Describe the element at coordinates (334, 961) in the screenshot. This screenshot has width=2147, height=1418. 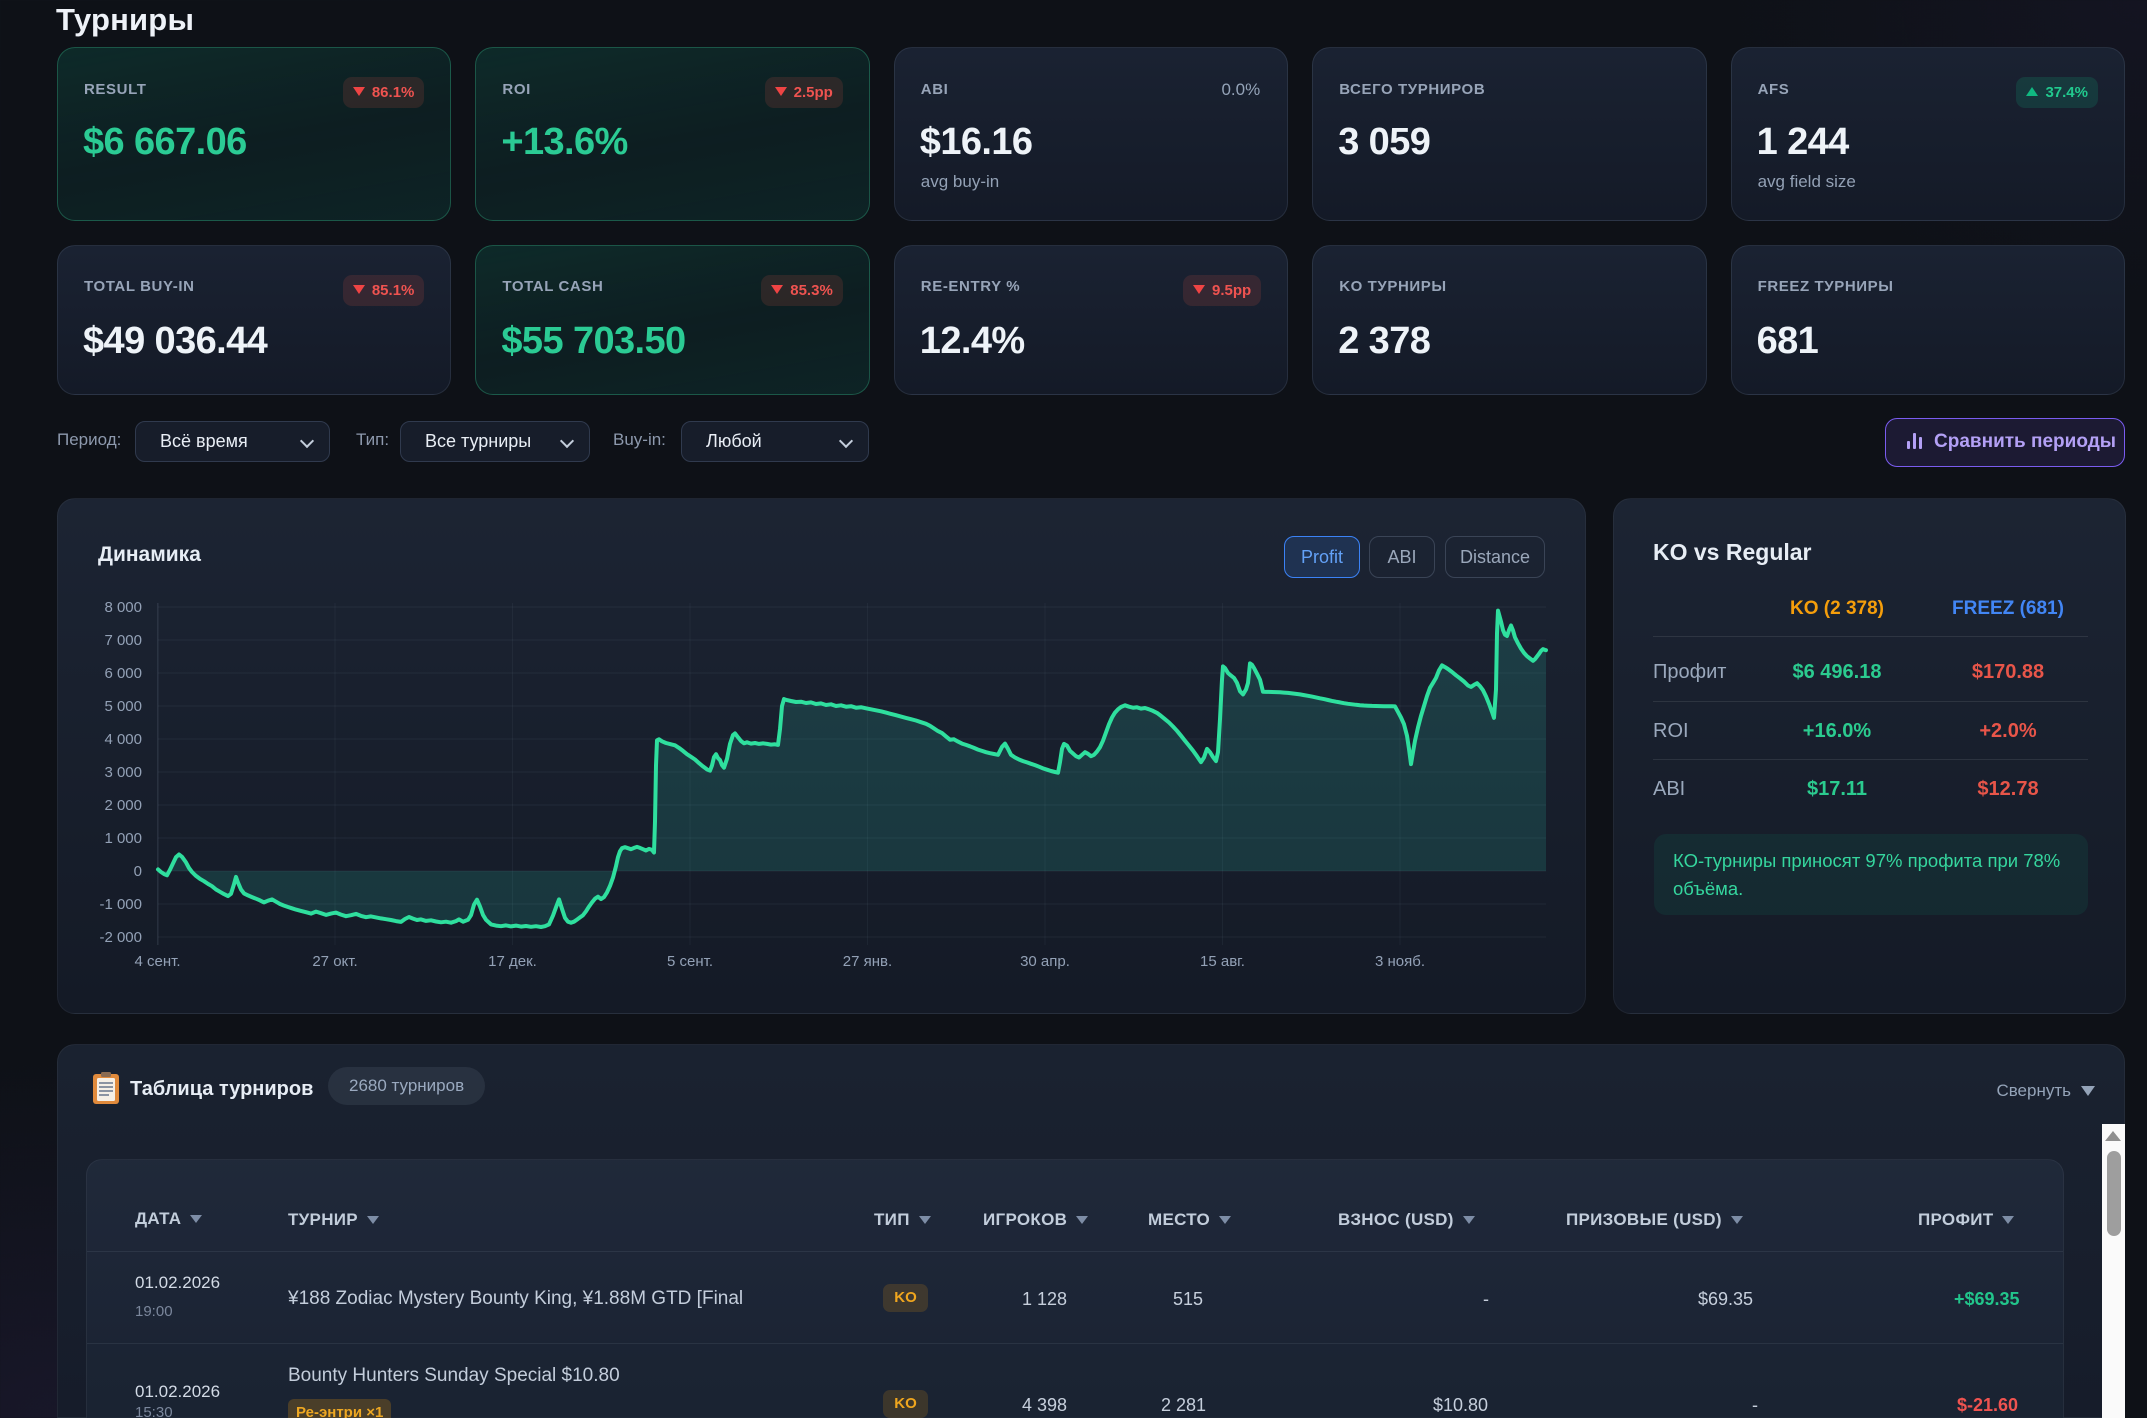
I see `svg-text: 27 окт.` at that location.